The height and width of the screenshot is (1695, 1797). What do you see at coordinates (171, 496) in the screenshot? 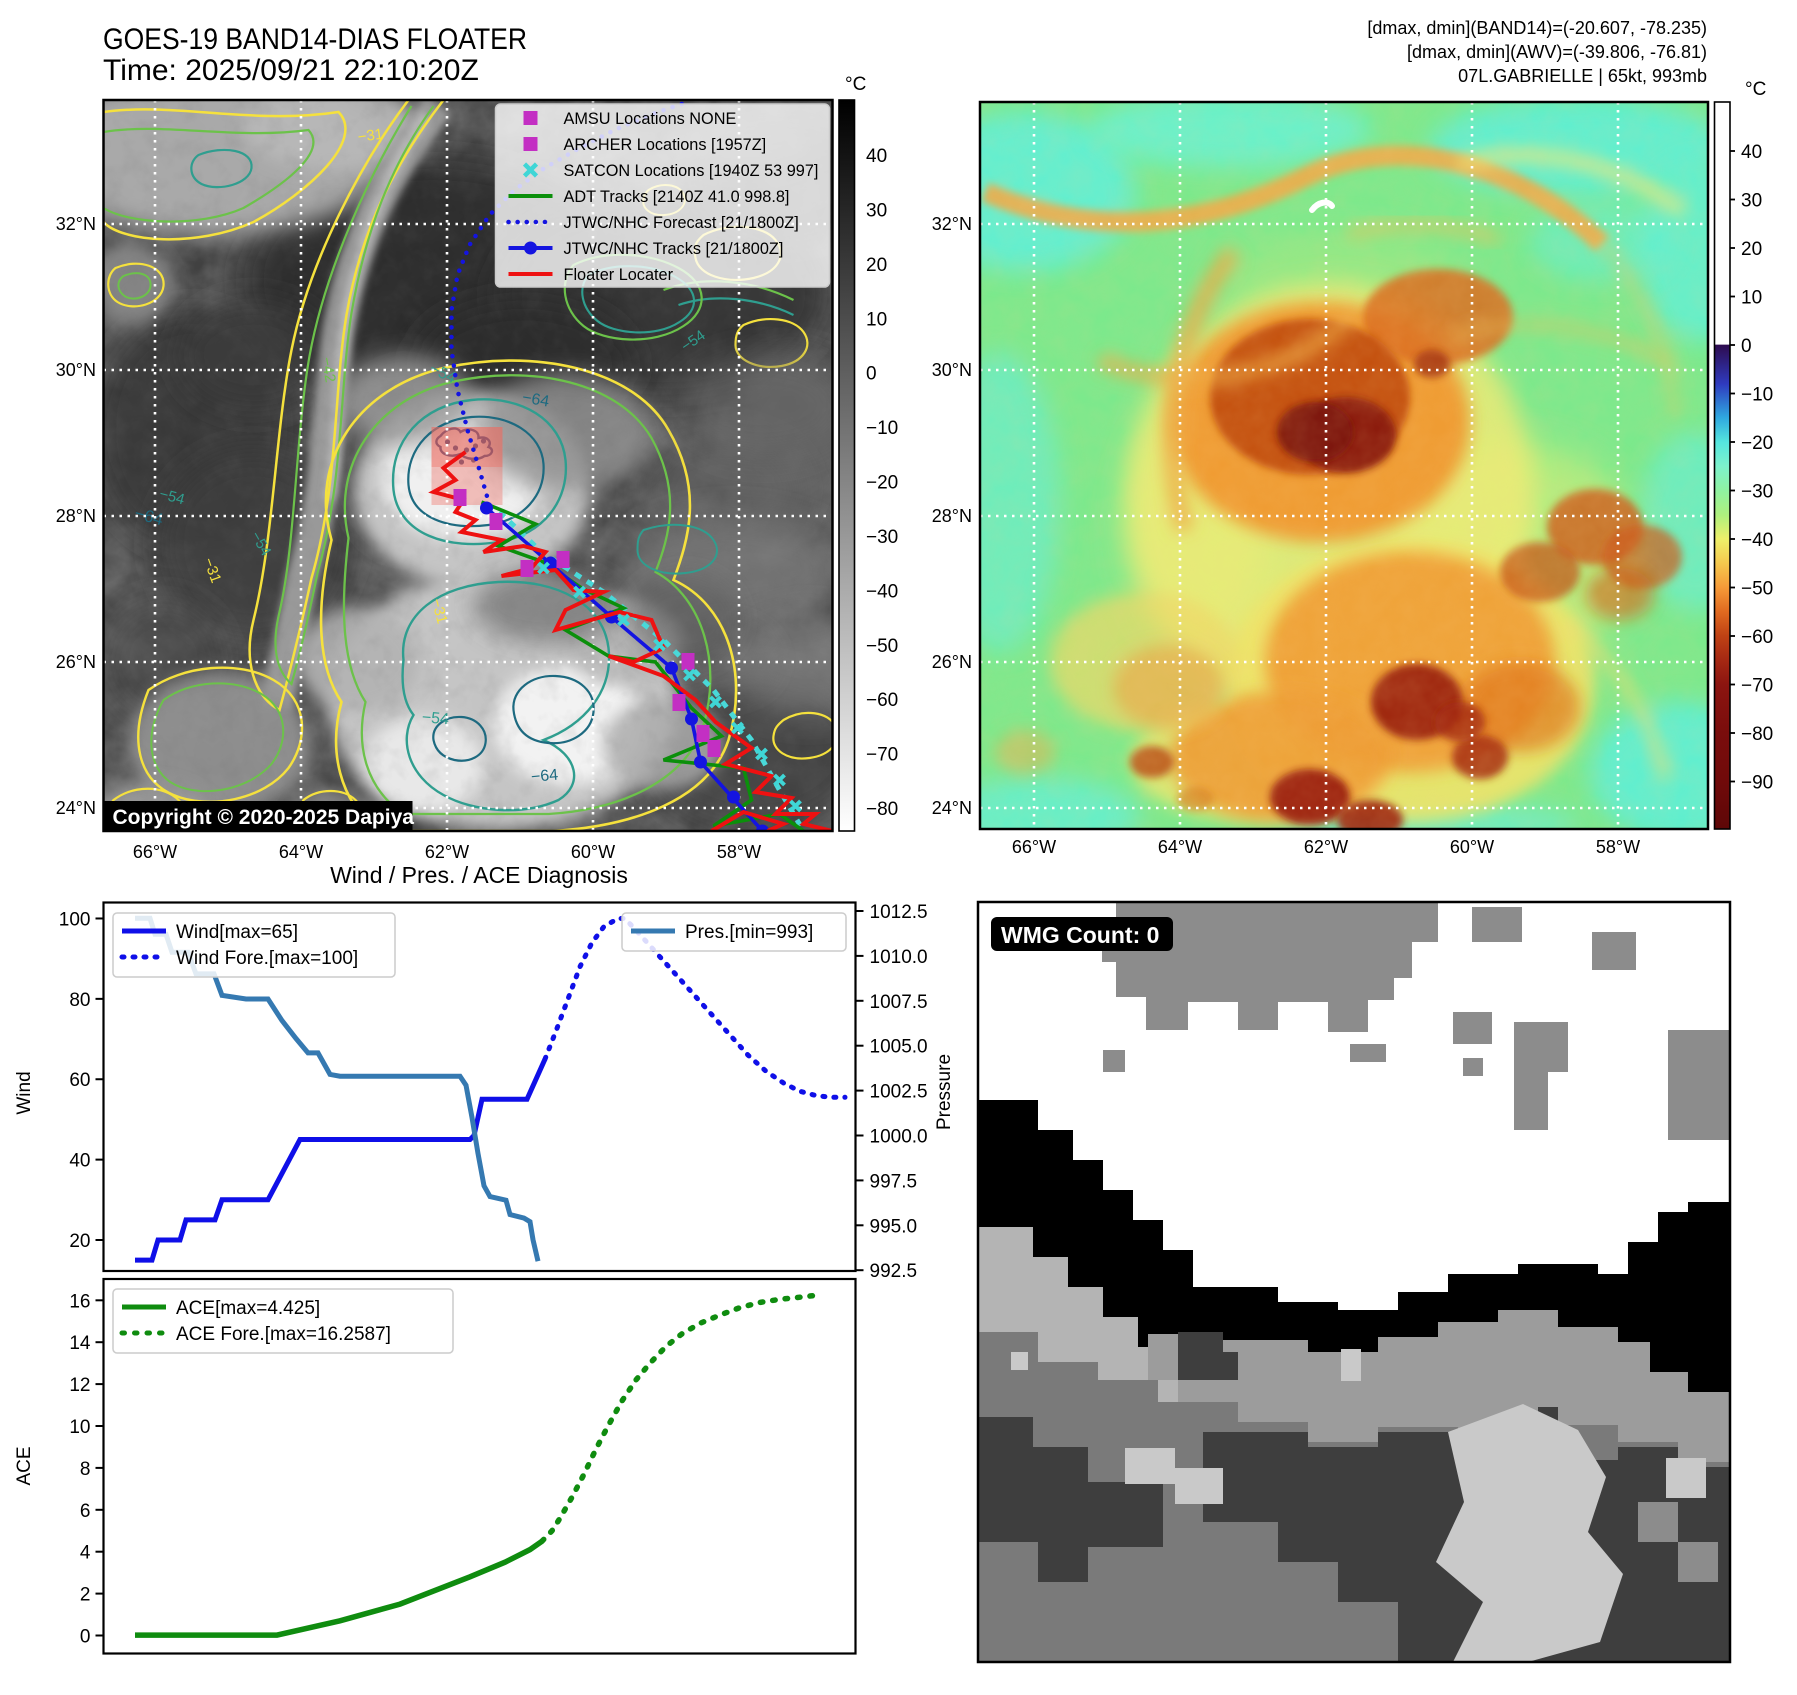
I see `svg-text: −54` at bounding box center [171, 496].